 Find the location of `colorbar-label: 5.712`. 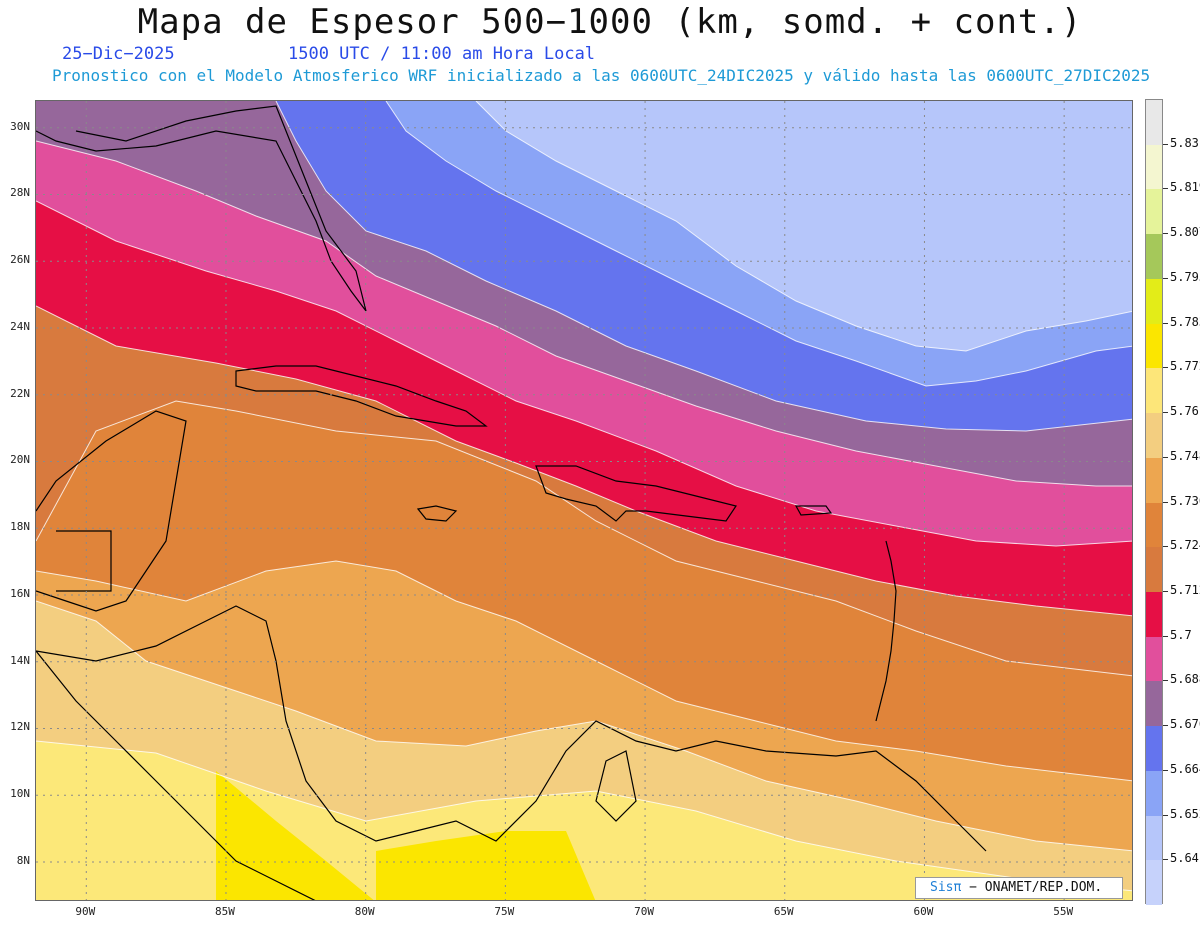

colorbar-label: 5.712 is located at coordinates (1185, 589).